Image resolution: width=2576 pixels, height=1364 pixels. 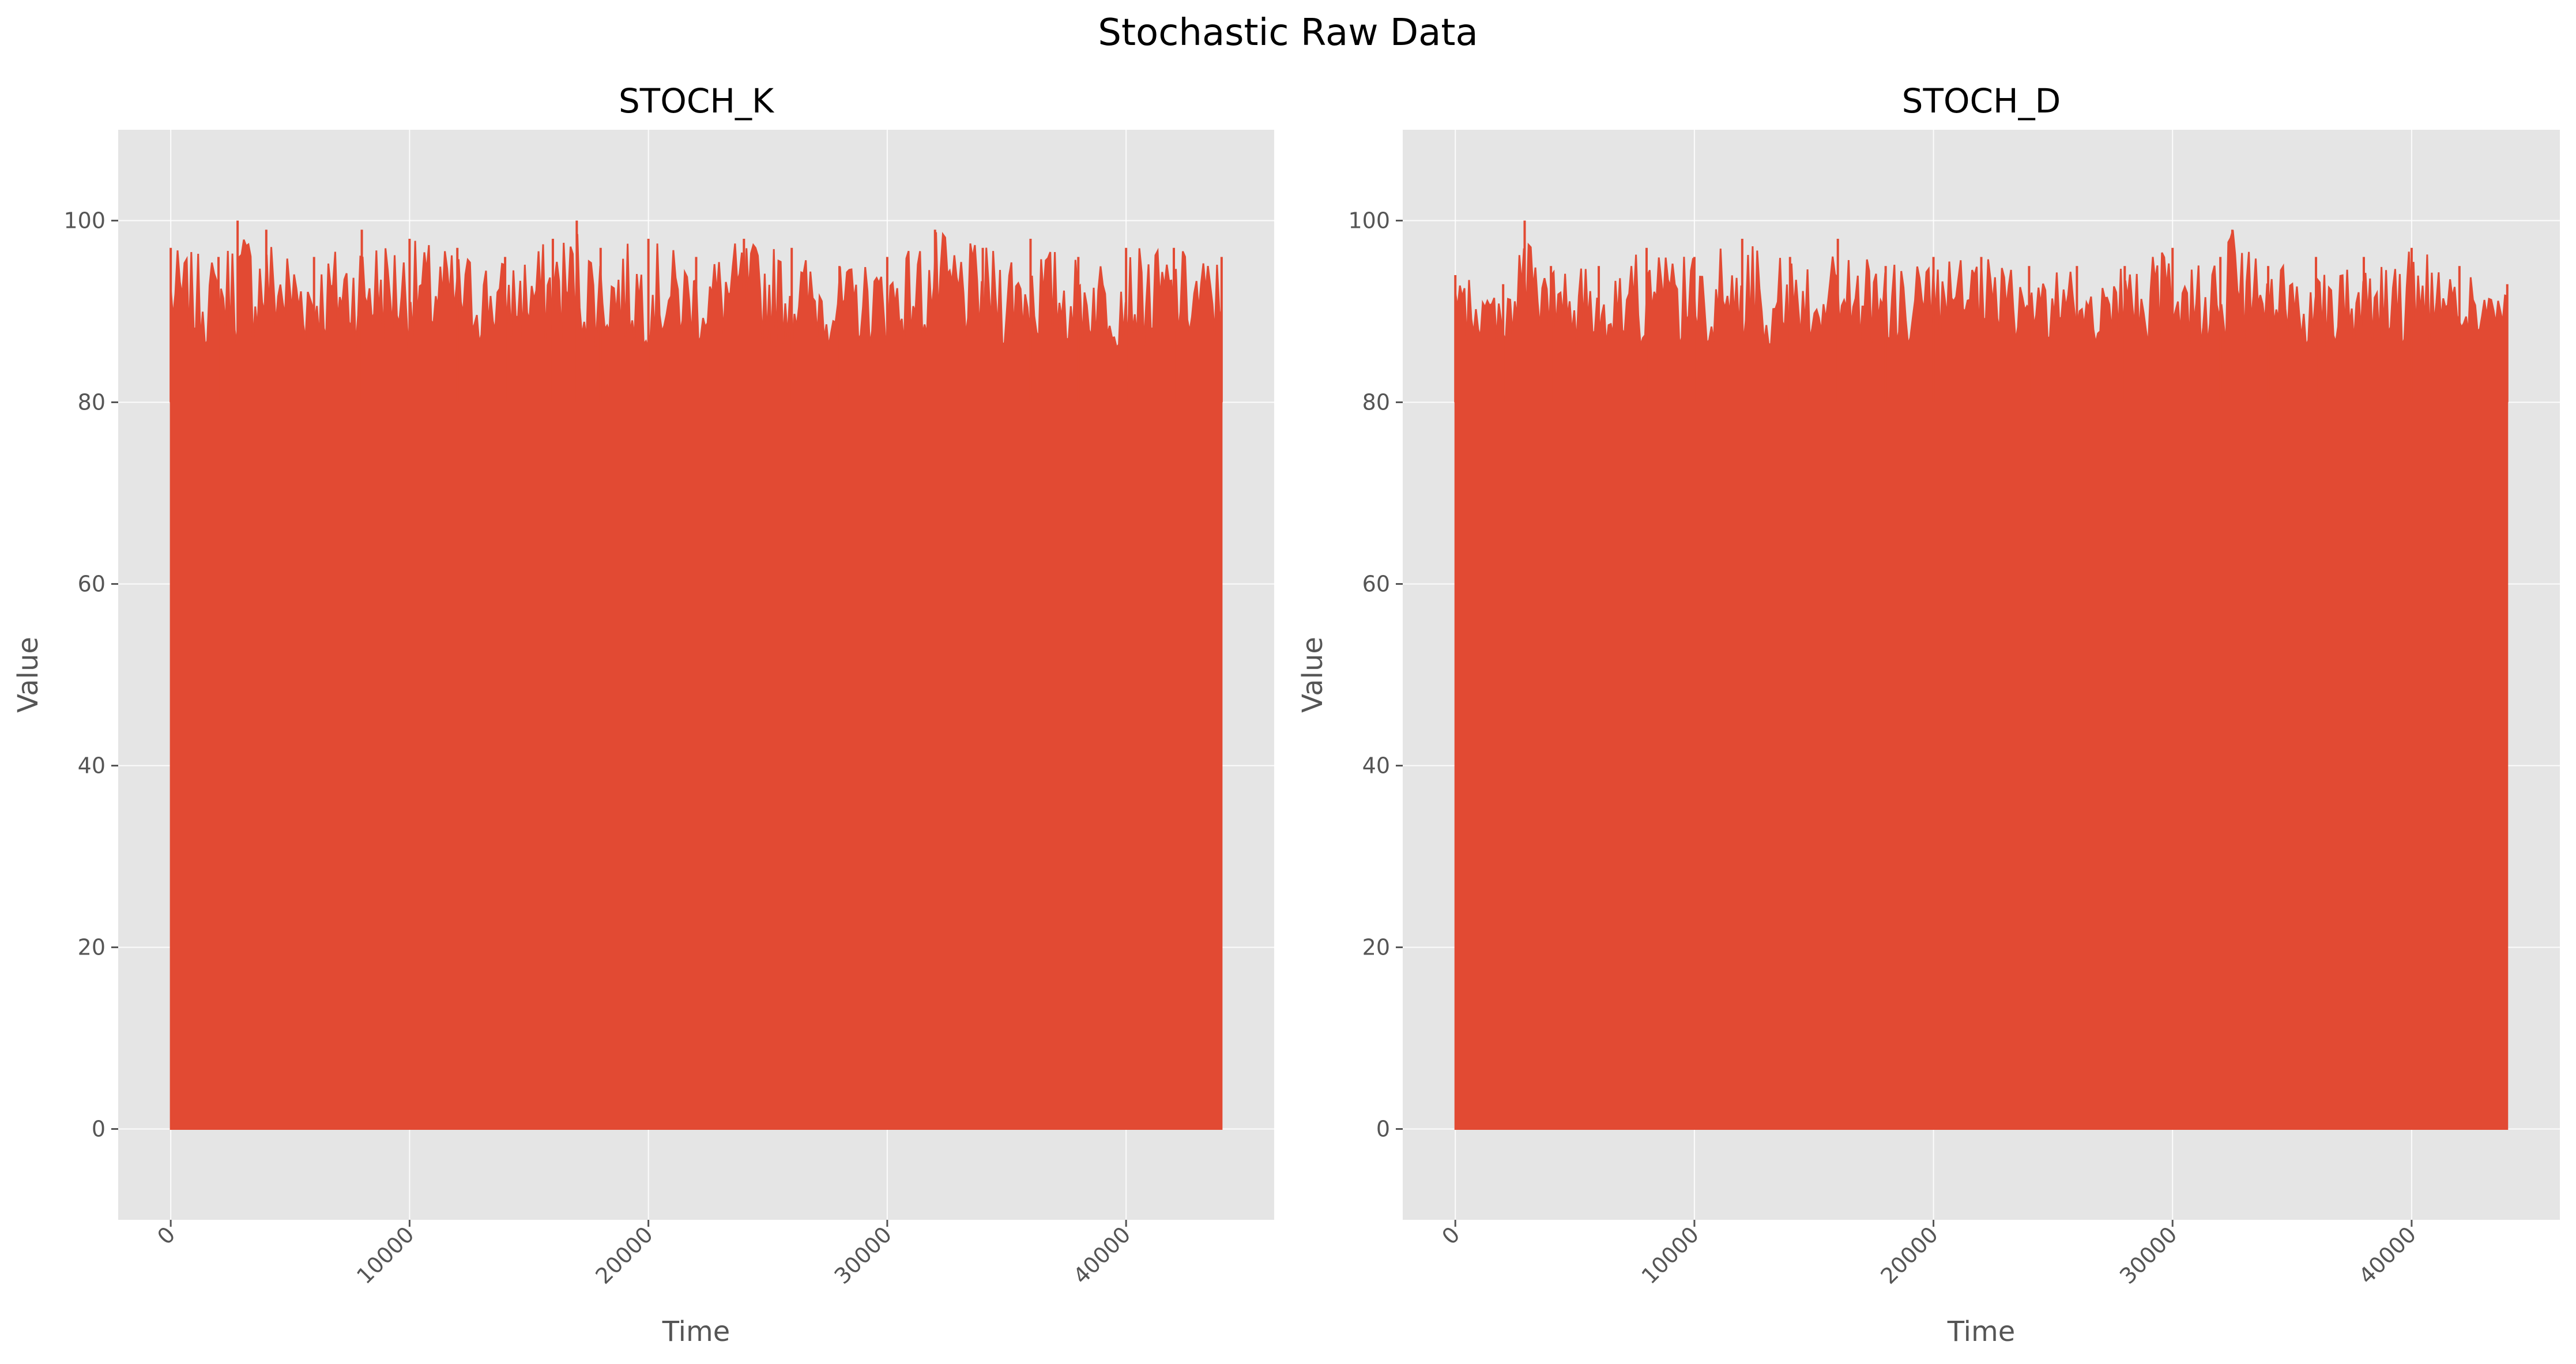 I want to click on subplot-title: STOCH_K, so click(x=697, y=101).